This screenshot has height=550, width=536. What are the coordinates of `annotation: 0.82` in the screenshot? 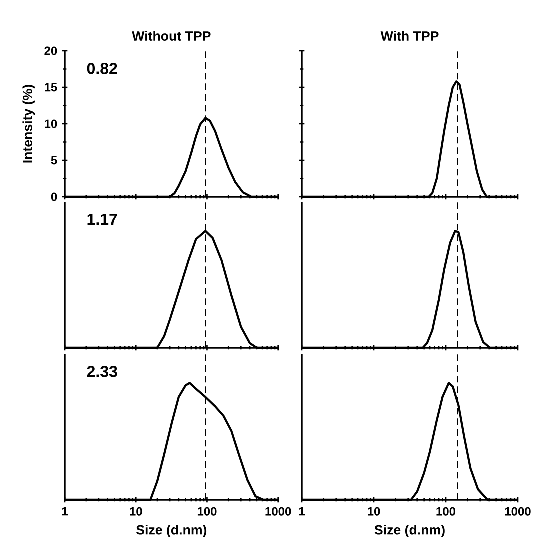 It's located at (103, 68).